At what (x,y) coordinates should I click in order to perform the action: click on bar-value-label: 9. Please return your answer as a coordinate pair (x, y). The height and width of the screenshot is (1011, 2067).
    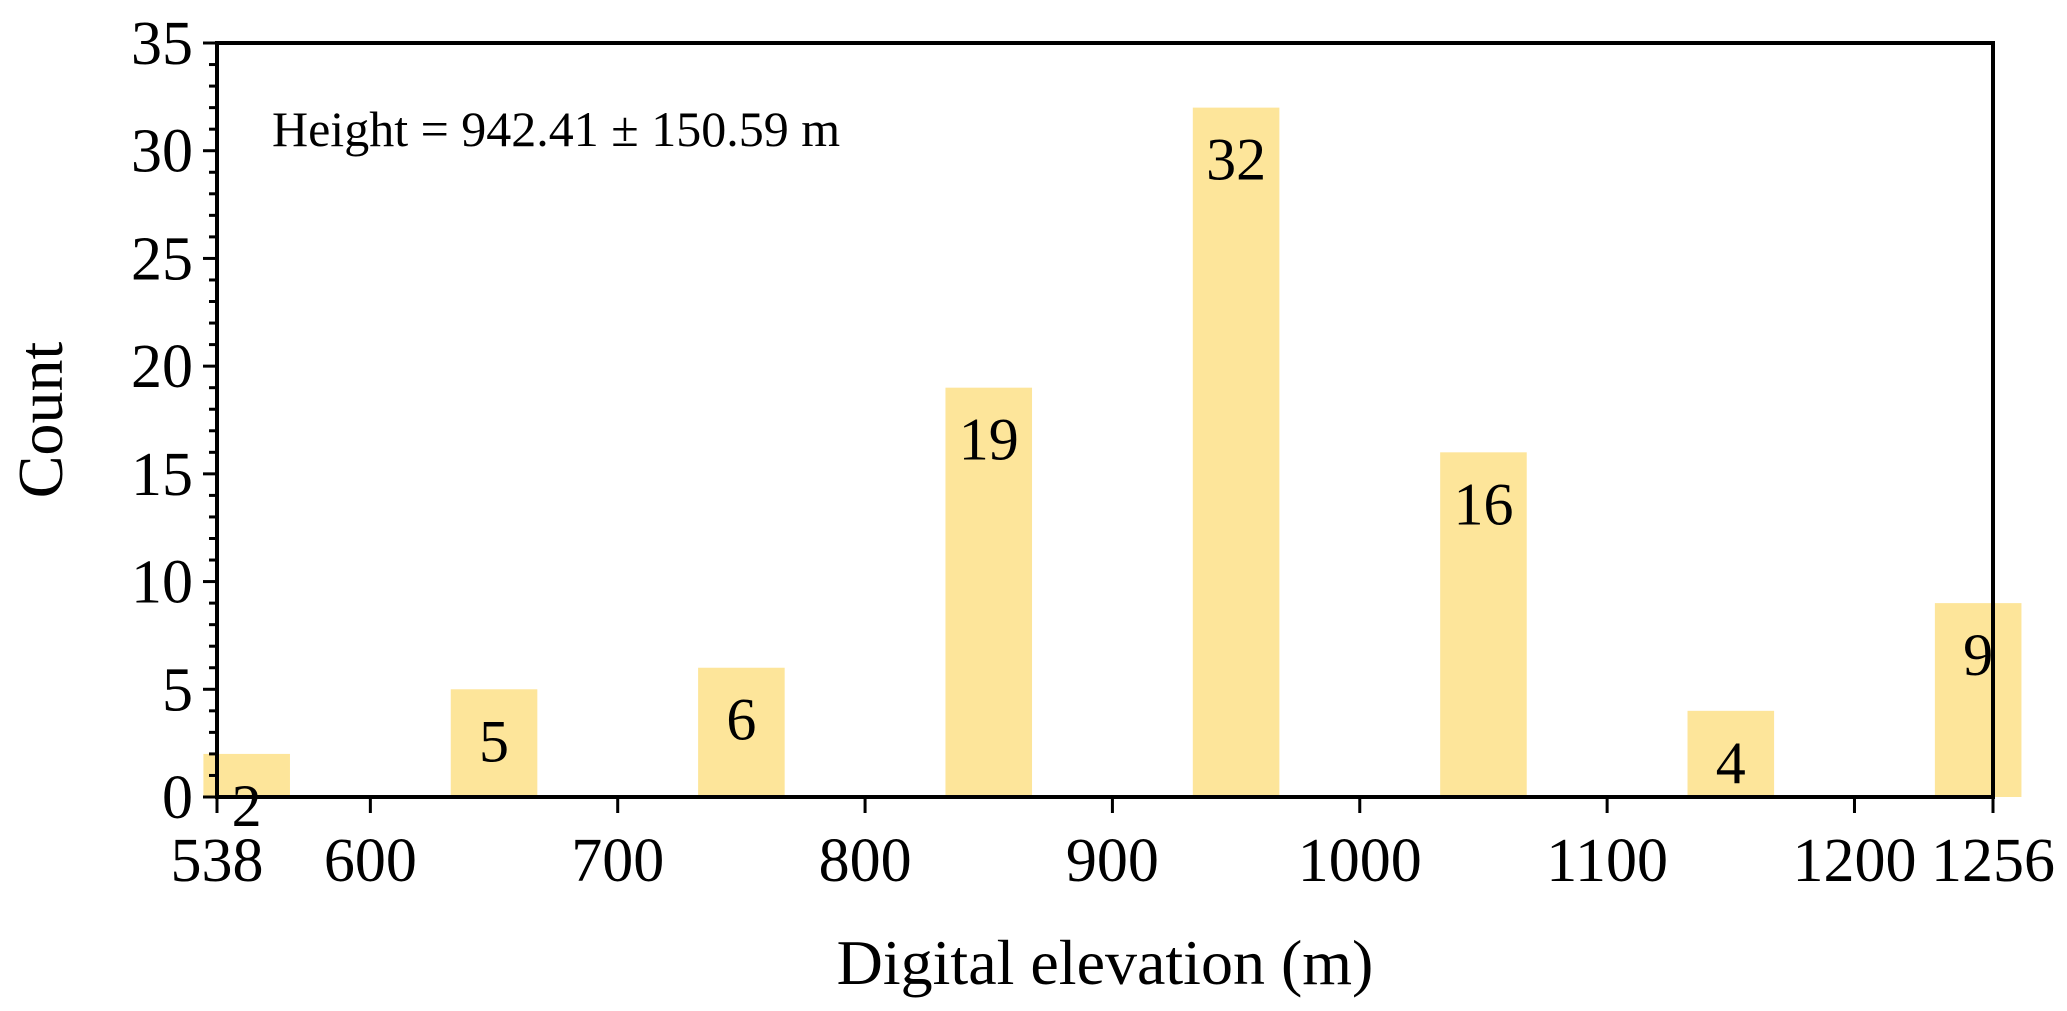
    Looking at the image, I should click on (1978, 655).